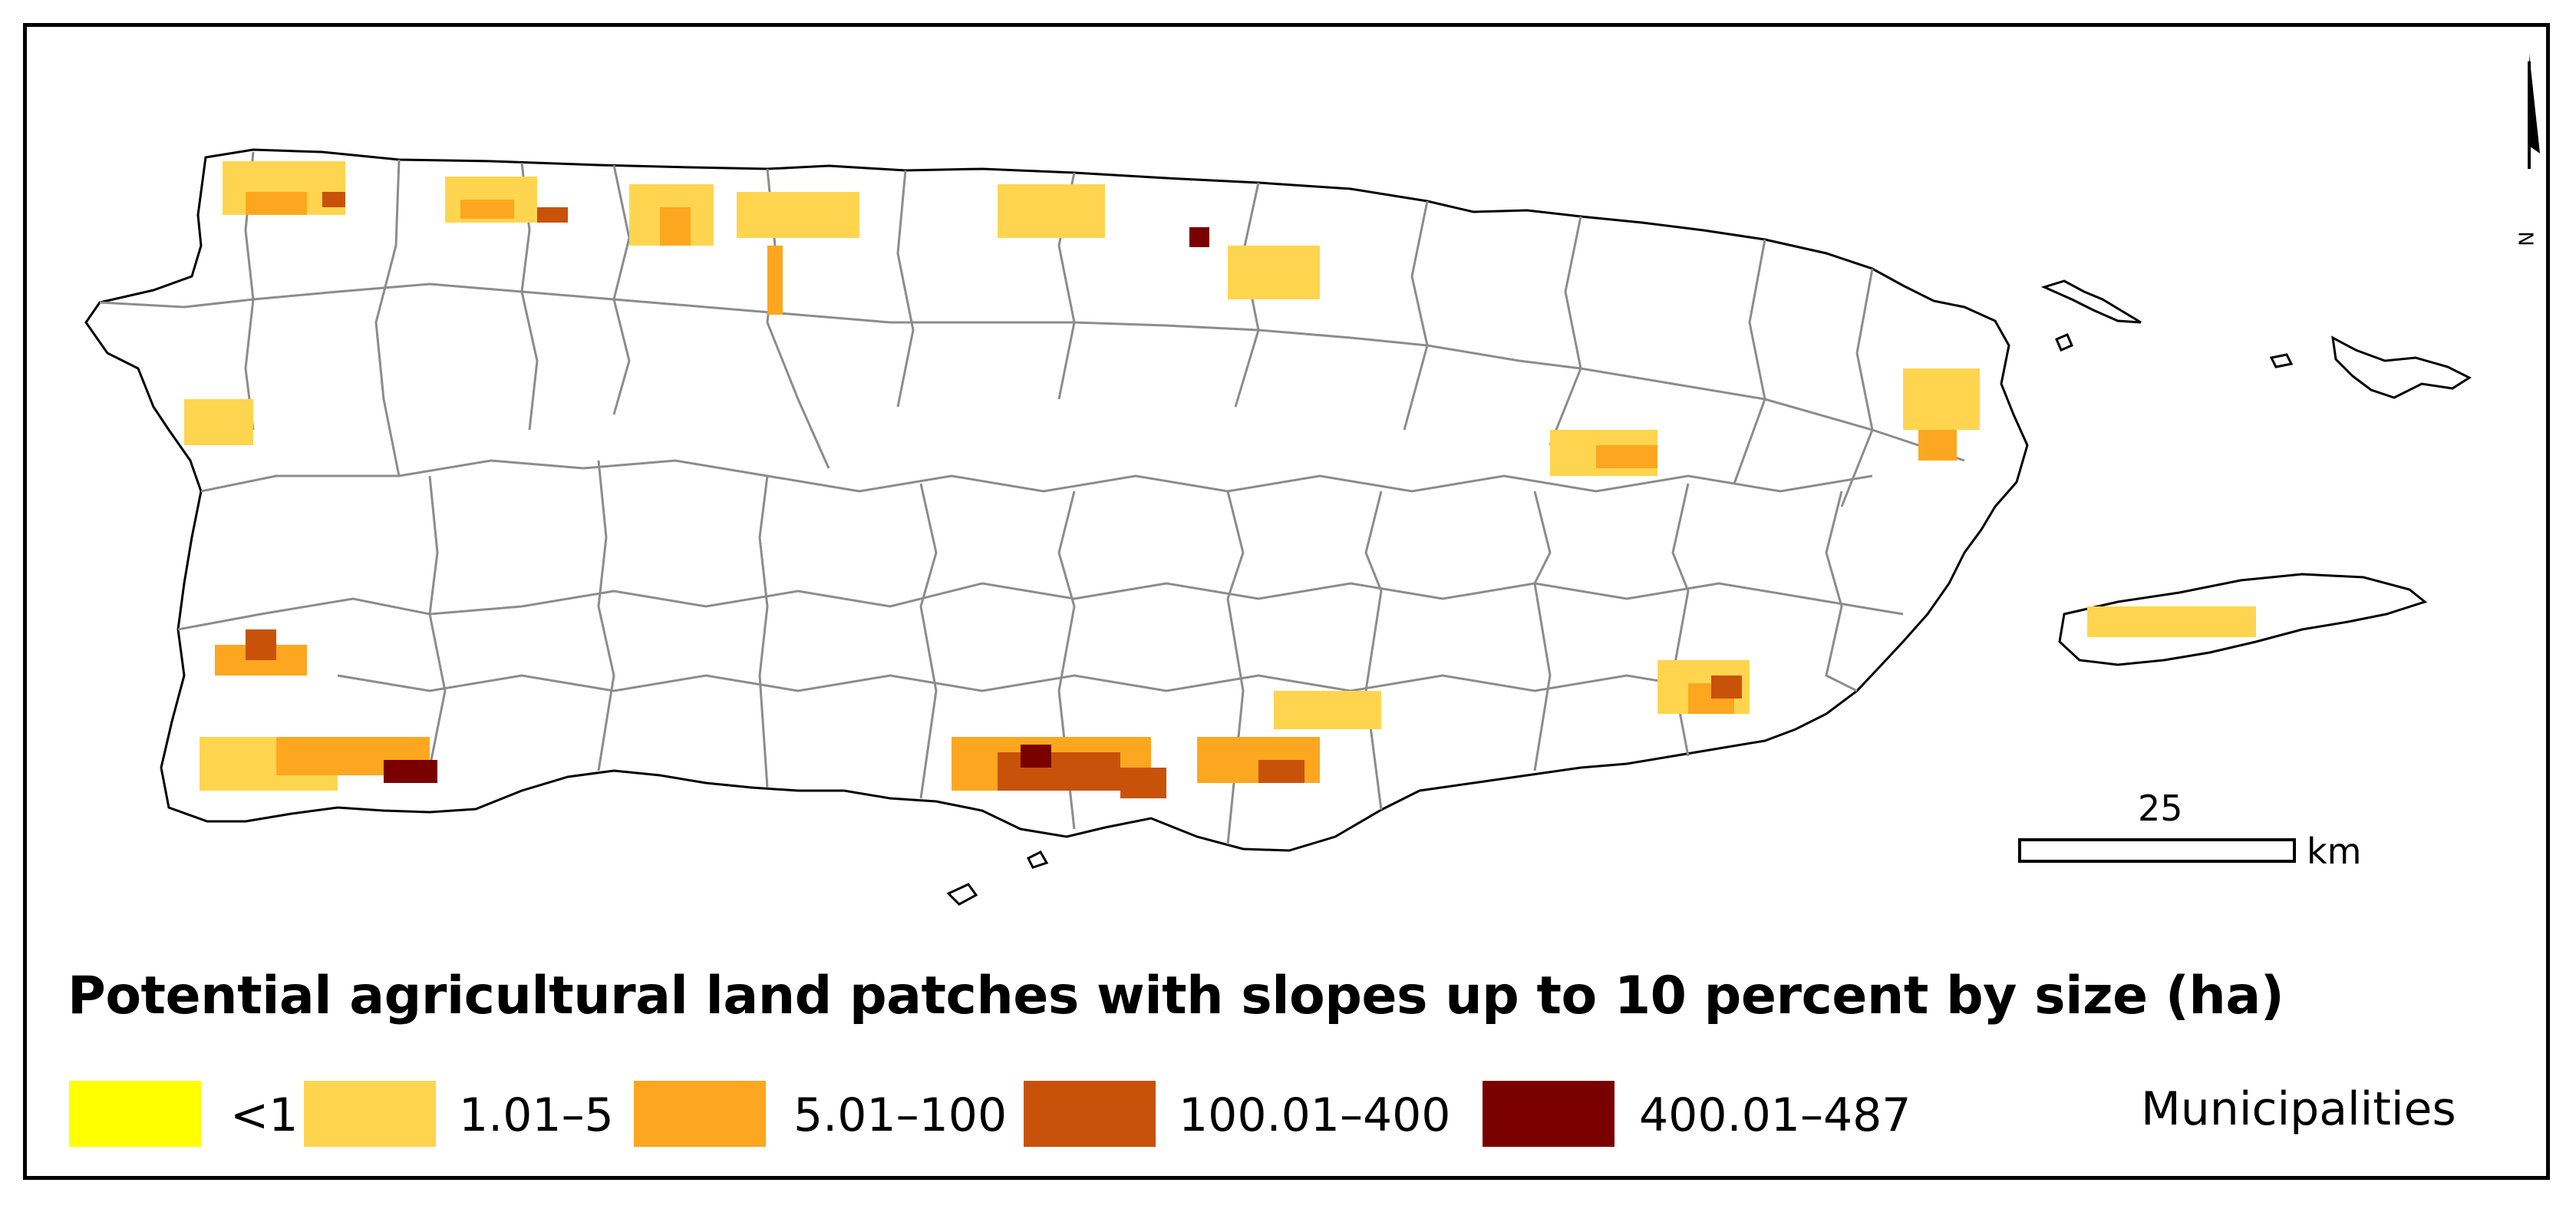  What do you see at coordinates (2334, 851) in the screenshot?
I see `scale-unit: km` at bounding box center [2334, 851].